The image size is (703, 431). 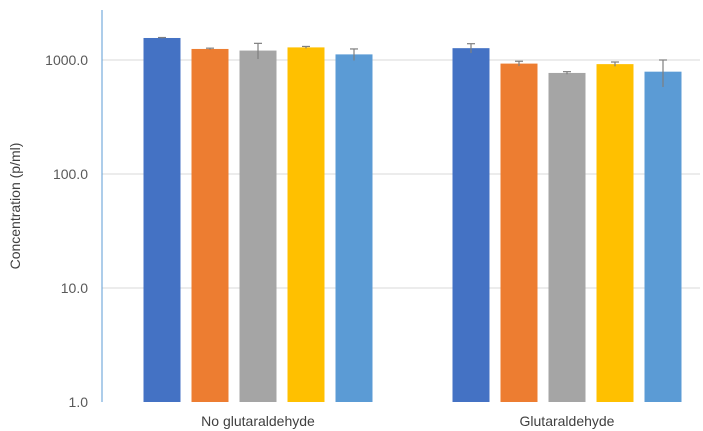 What do you see at coordinates (79, 402) in the screenshot?
I see `y-tick-label: 1.0` at bounding box center [79, 402].